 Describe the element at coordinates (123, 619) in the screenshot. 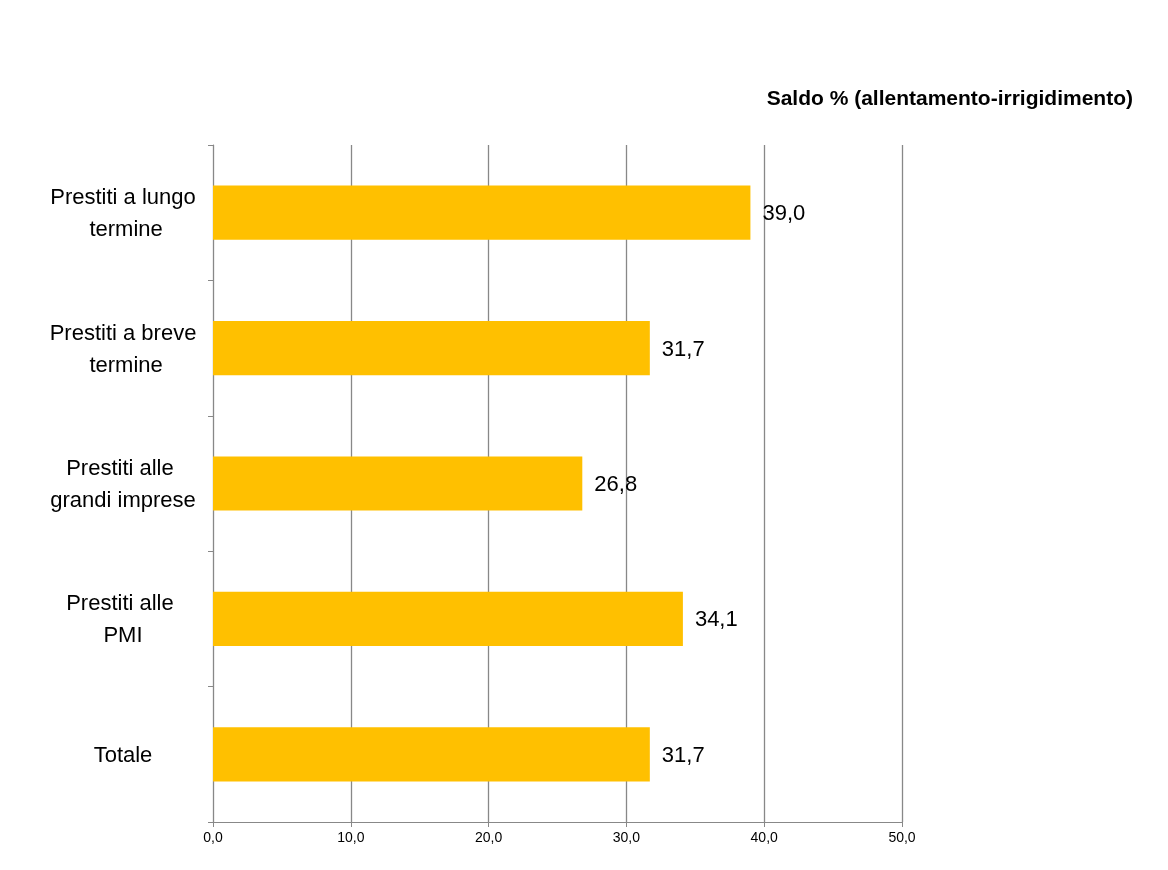

I see `y-tick-label: Prestiti alle PMI` at that location.